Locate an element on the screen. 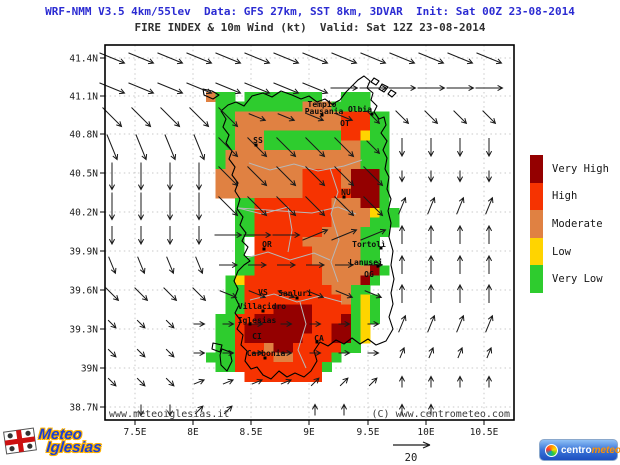  lat-label: 39.3N is located at coordinates (83, 330).